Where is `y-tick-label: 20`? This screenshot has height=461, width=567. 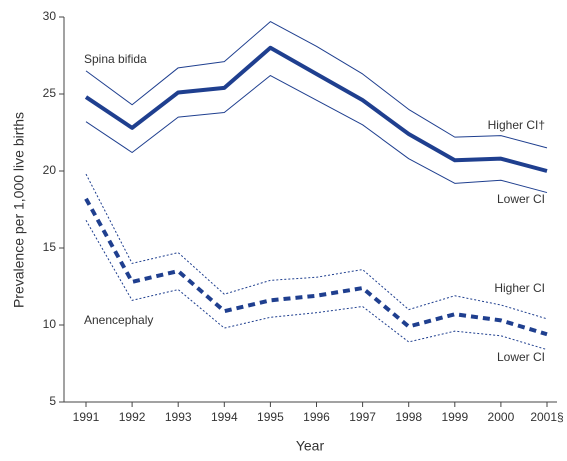 y-tick-label: 20 is located at coordinates (50, 170).